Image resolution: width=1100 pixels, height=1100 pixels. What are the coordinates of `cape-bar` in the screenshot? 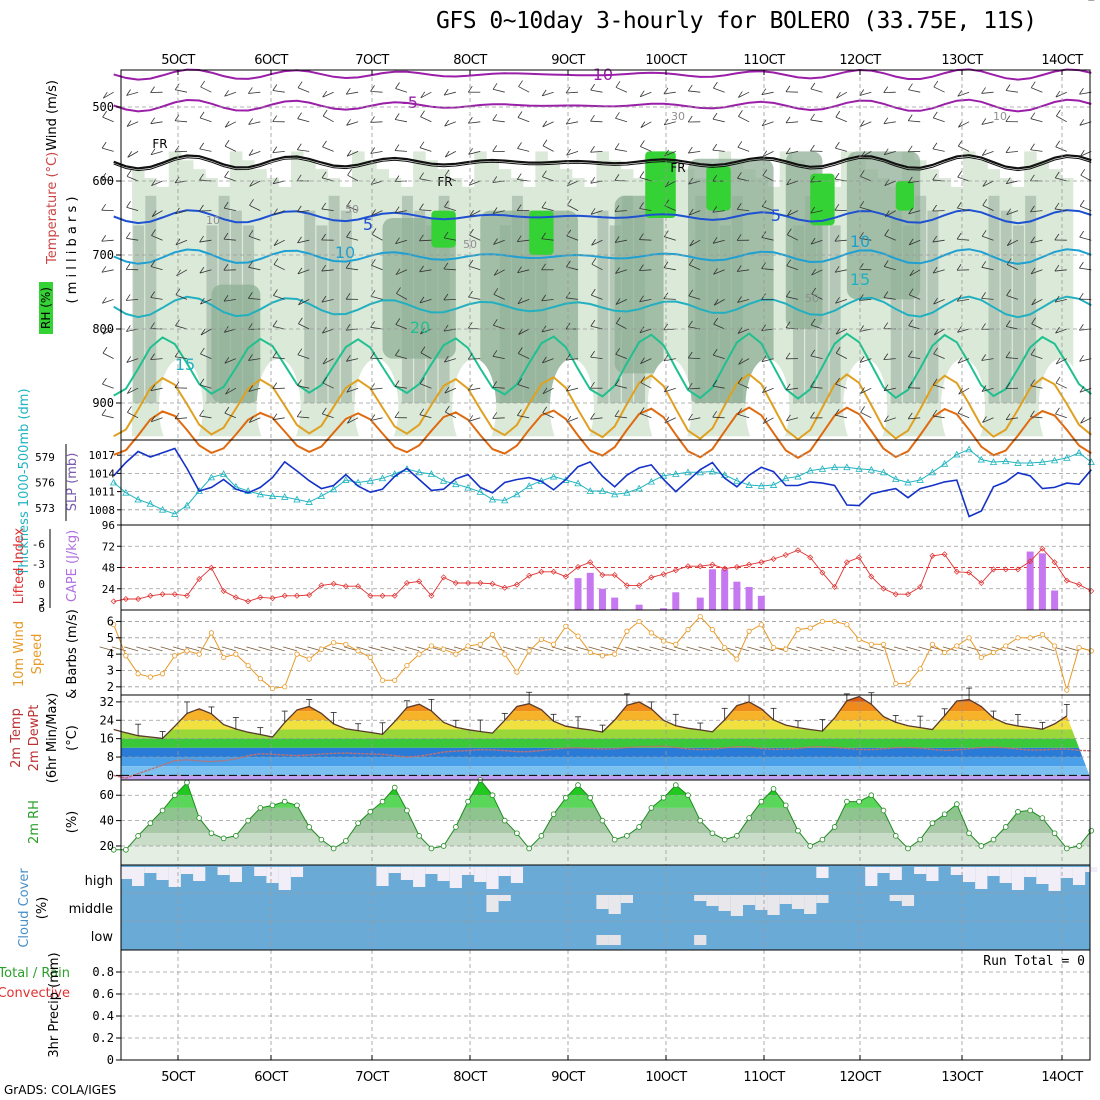 It's located at (1055, 600).